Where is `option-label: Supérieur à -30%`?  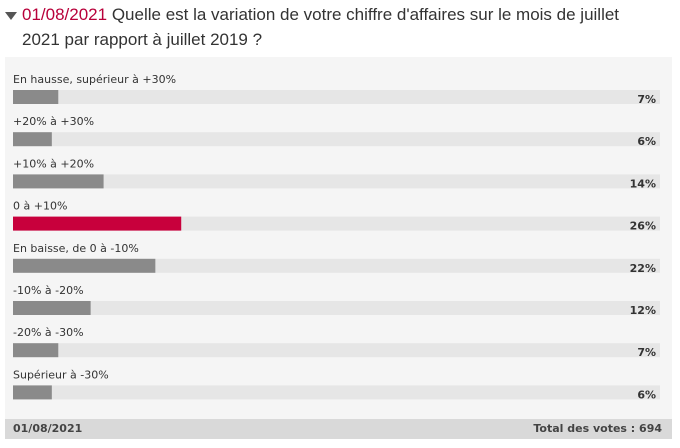 option-label: Supérieur à -30% is located at coordinates (61, 374).